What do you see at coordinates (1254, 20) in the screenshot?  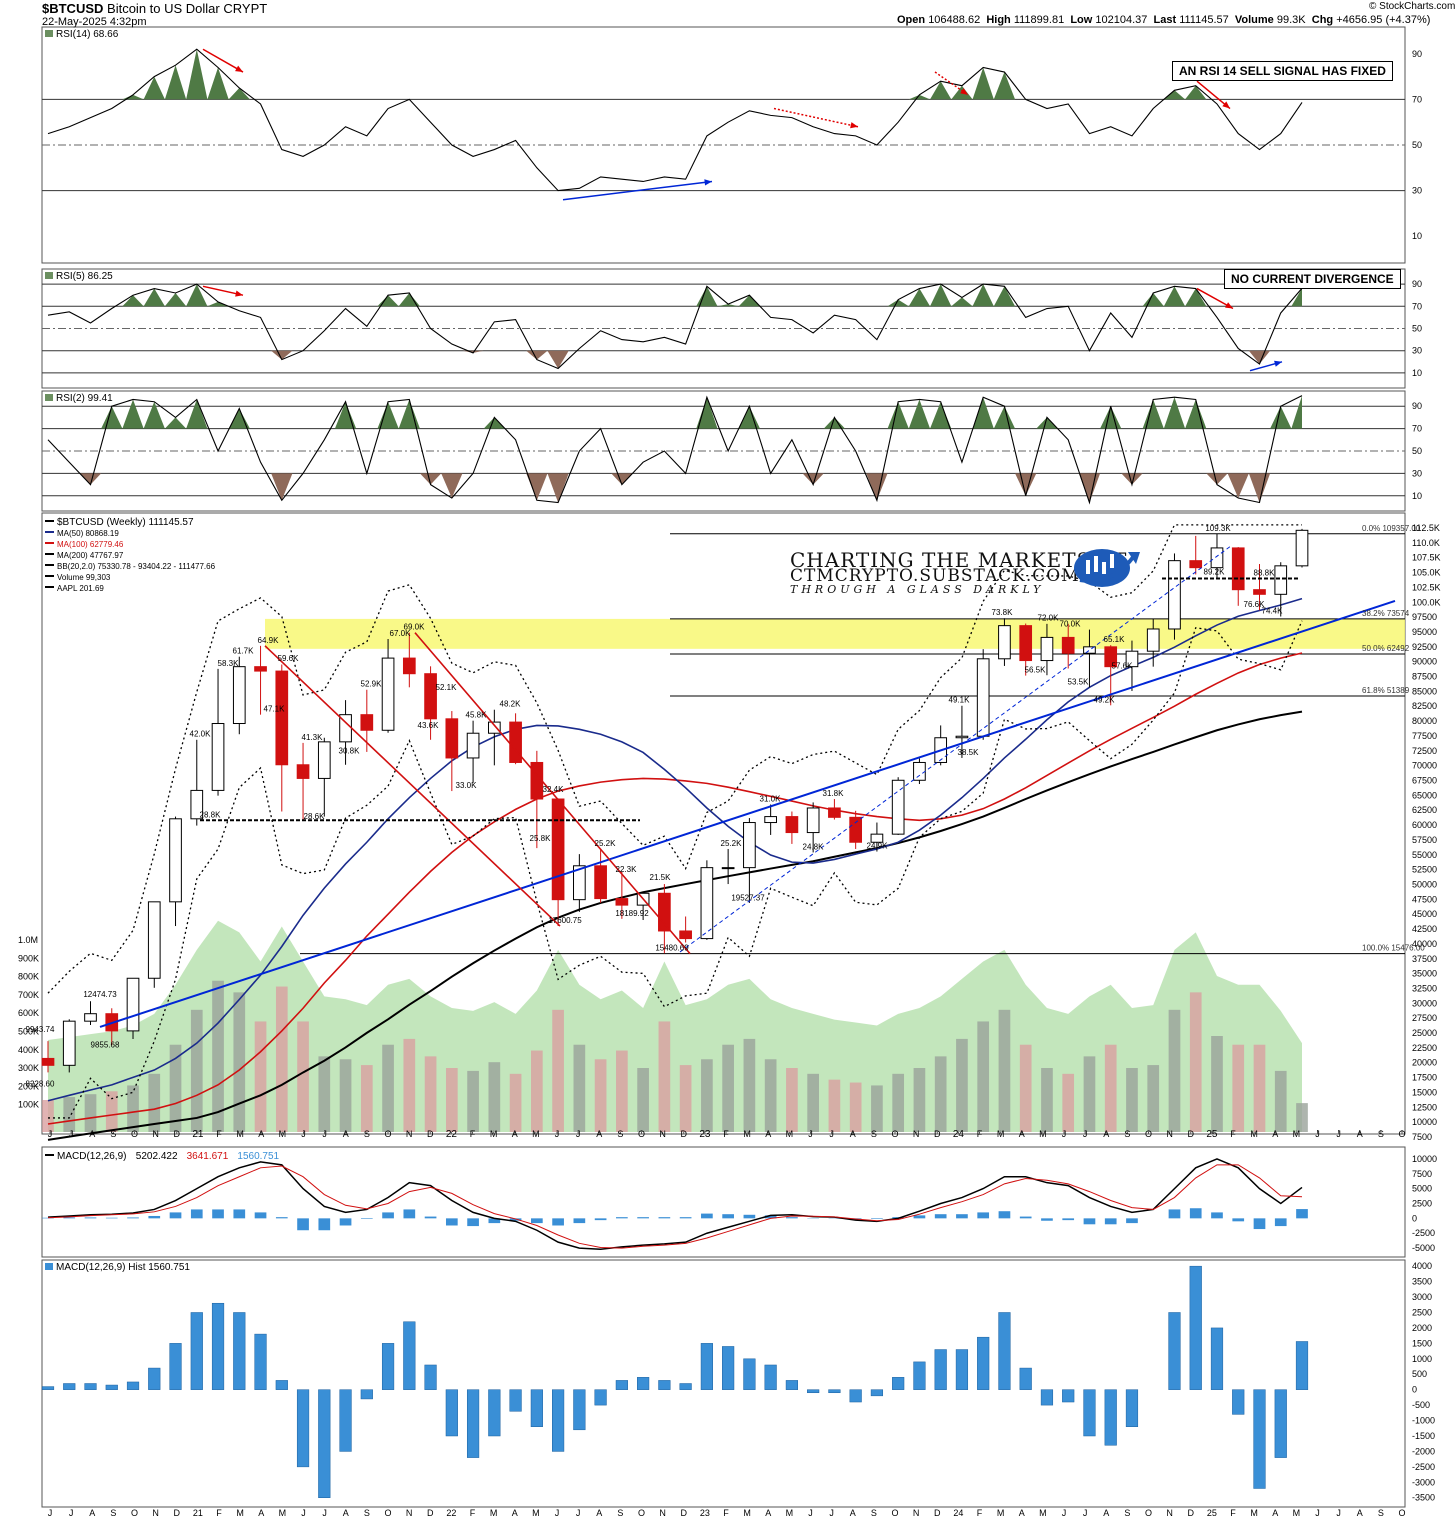 I see `volume-label: Volume` at bounding box center [1254, 20].